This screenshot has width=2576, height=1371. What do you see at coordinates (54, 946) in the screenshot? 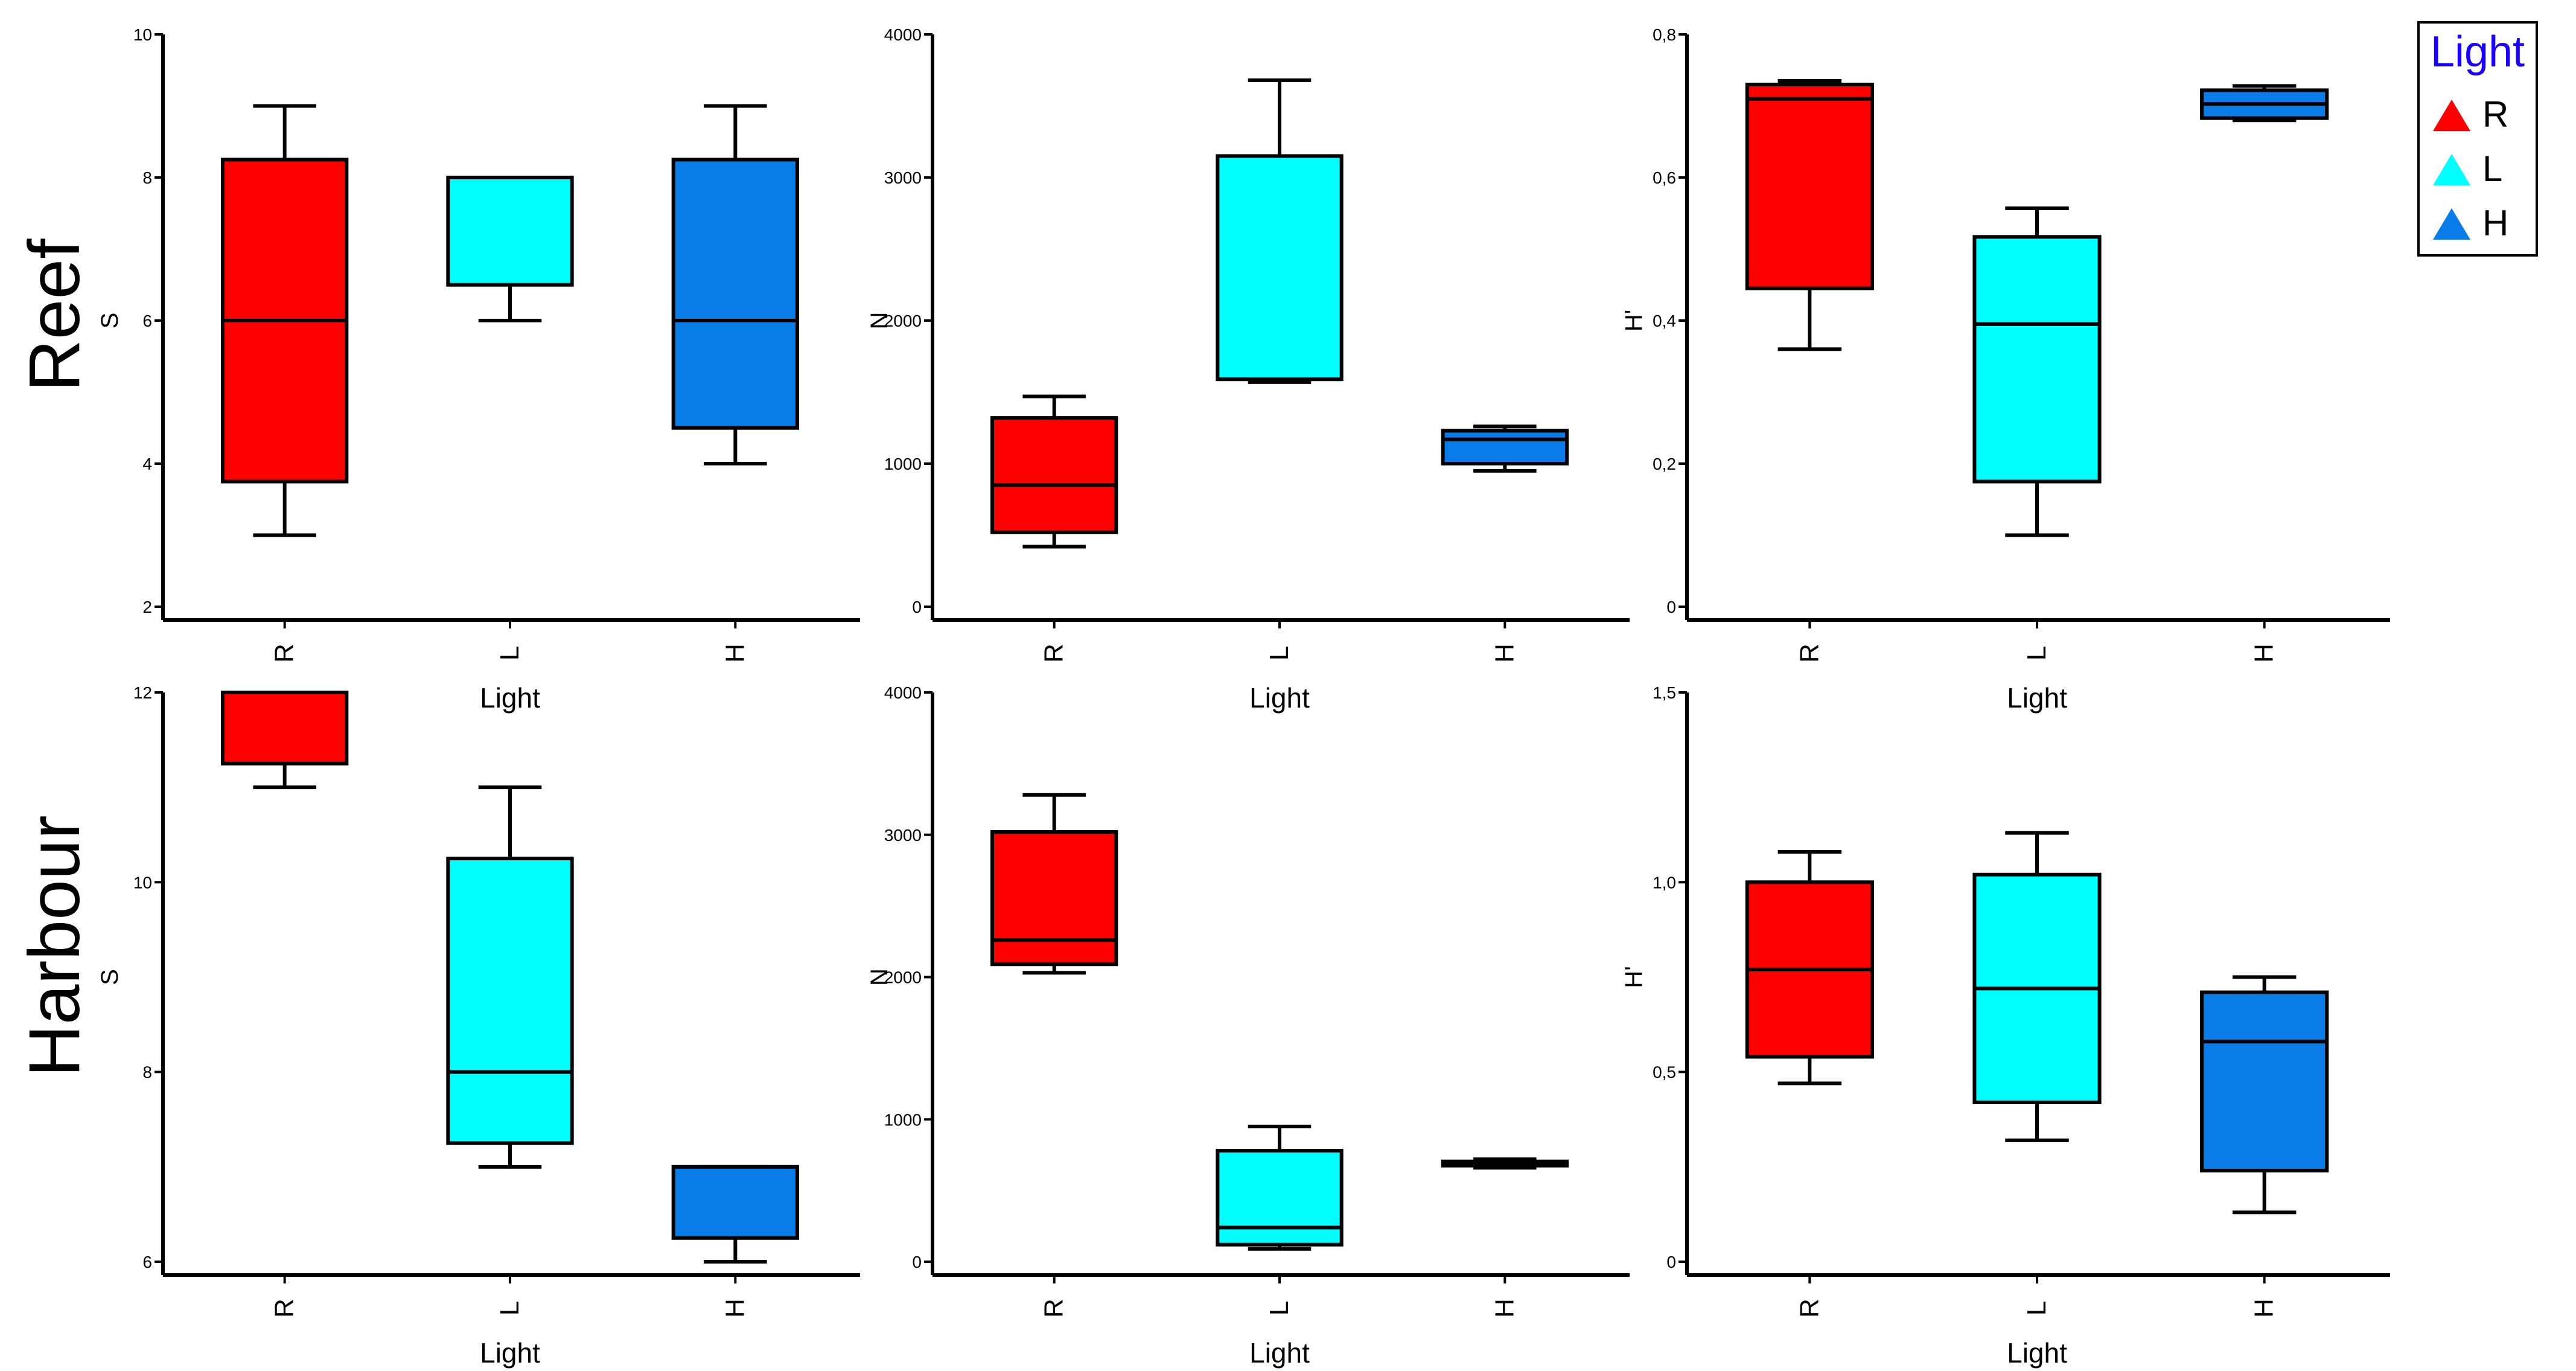
I see `row-label-harbour: Harbour` at bounding box center [54, 946].